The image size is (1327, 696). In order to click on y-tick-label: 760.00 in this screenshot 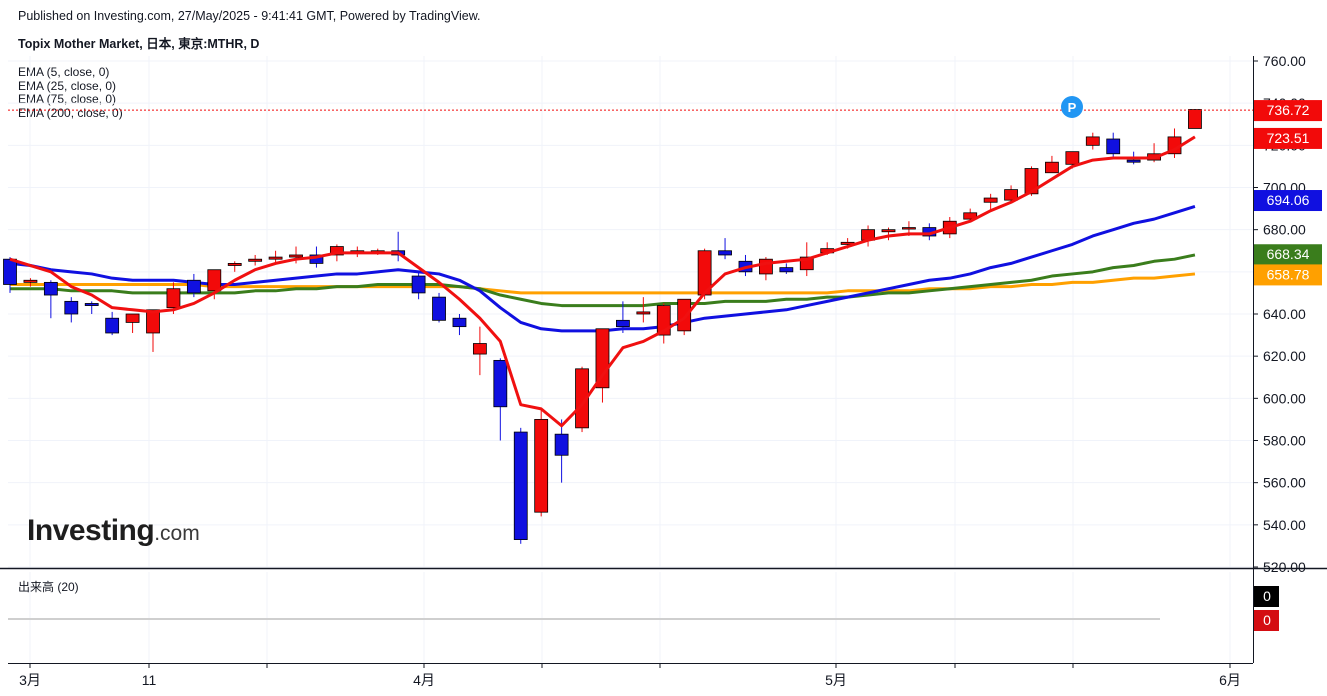, I will do `click(1284, 61)`.